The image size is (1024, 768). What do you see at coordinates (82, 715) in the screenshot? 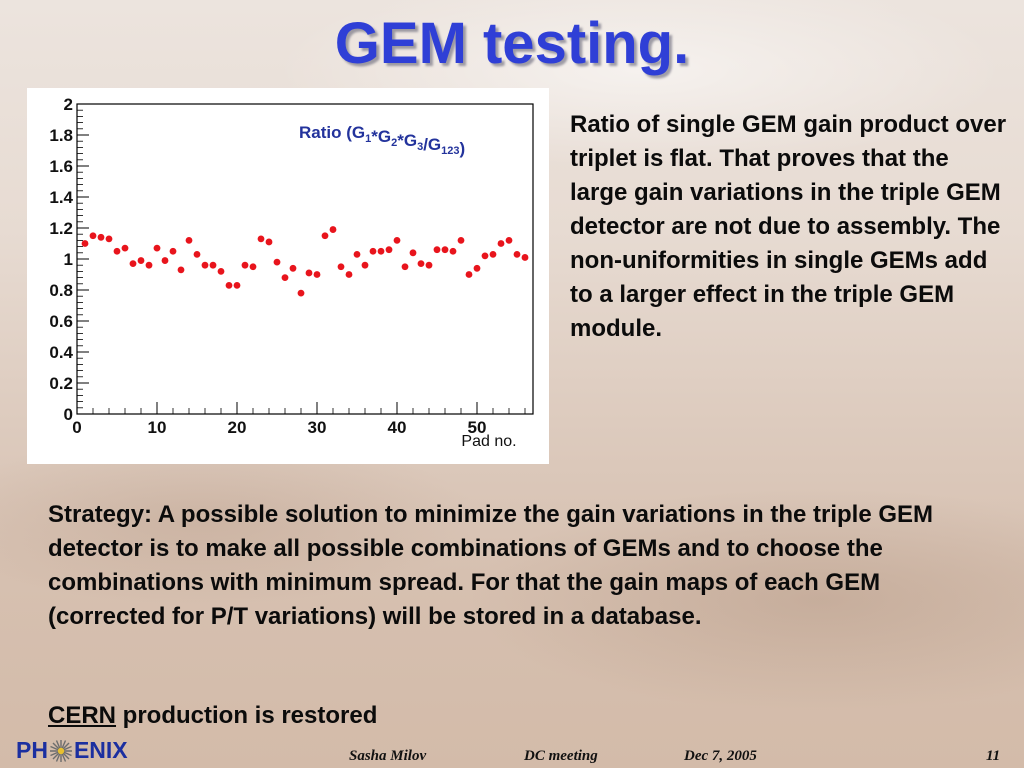
I see `cern-word: CERN` at bounding box center [82, 715].